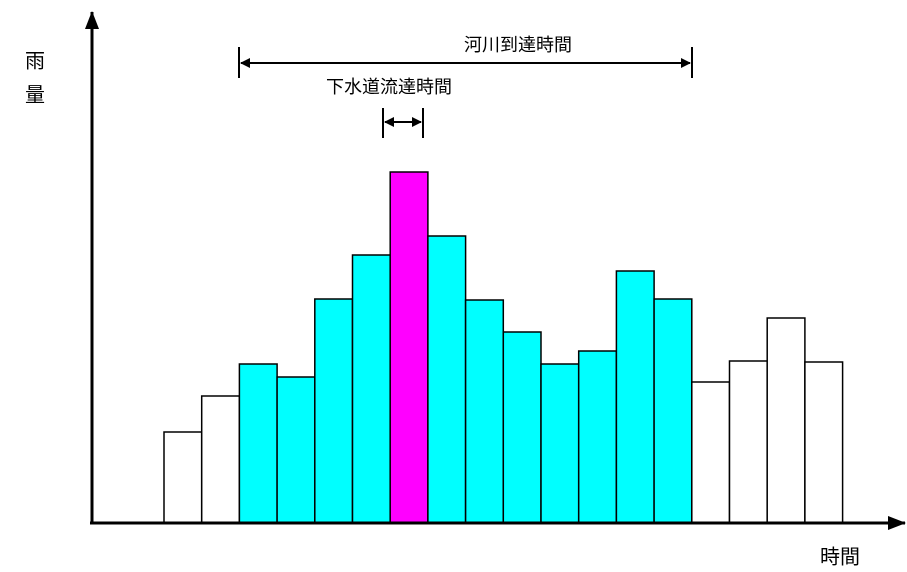 The height and width of the screenshot is (572, 907). Describe the element at coordinates (518, 45) in the screenshot. I see `annotation: 河川到達時間` at that location.